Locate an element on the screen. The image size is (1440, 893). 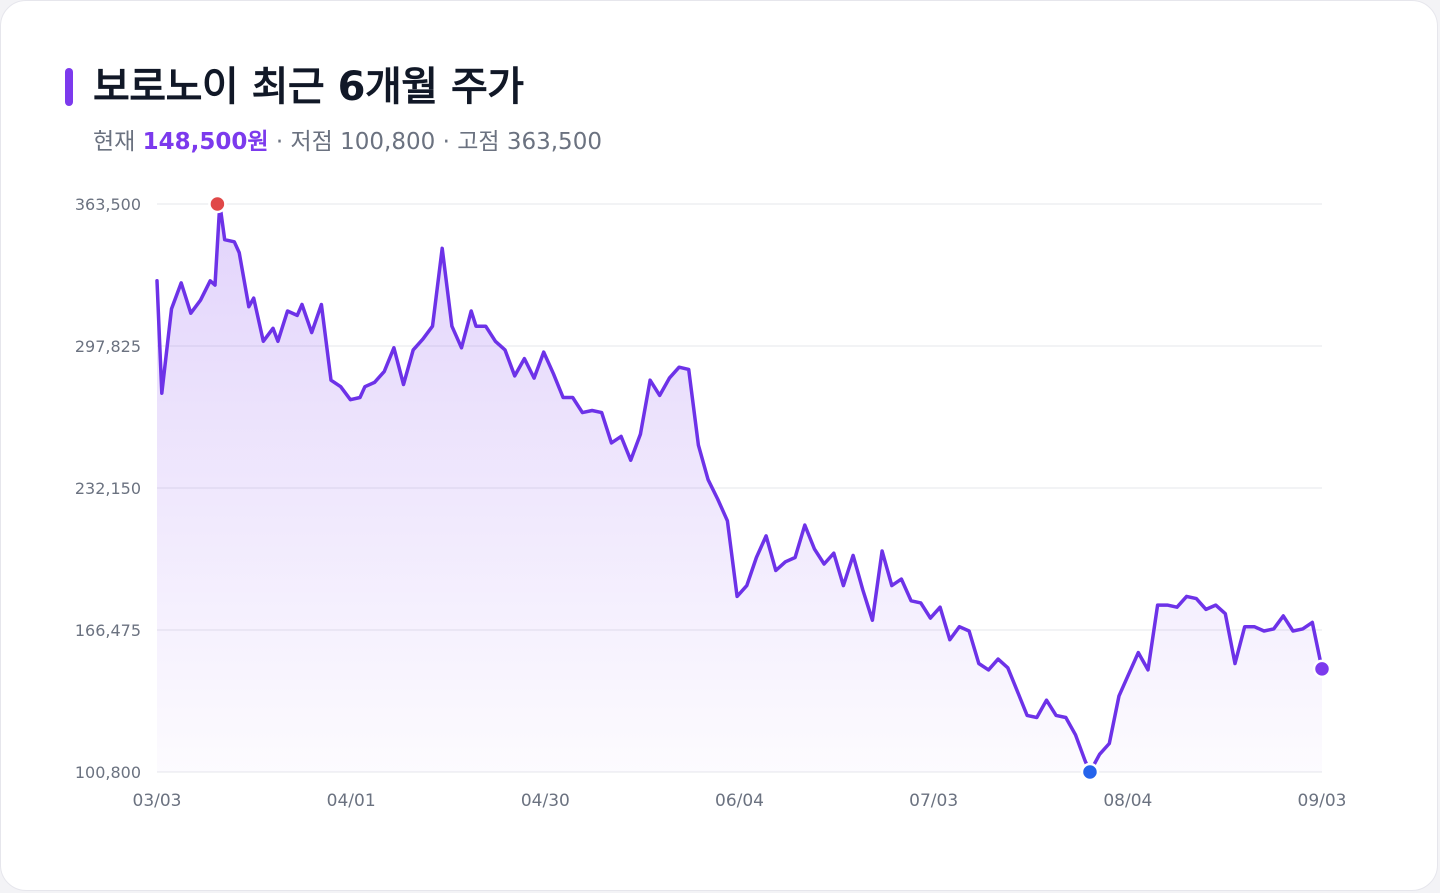
current-label: 현재 is located at coordinates (114, 142).